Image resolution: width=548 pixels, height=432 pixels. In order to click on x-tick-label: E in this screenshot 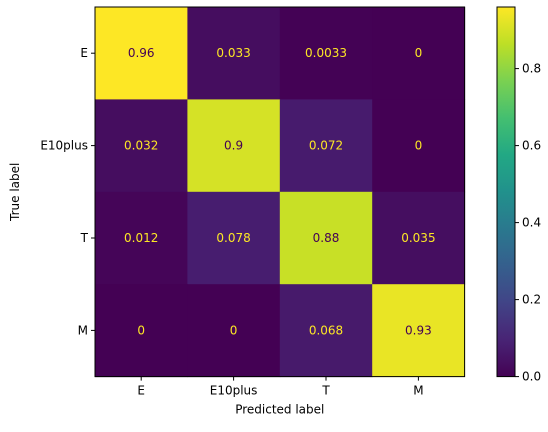, I will do `click(141, 391)`.